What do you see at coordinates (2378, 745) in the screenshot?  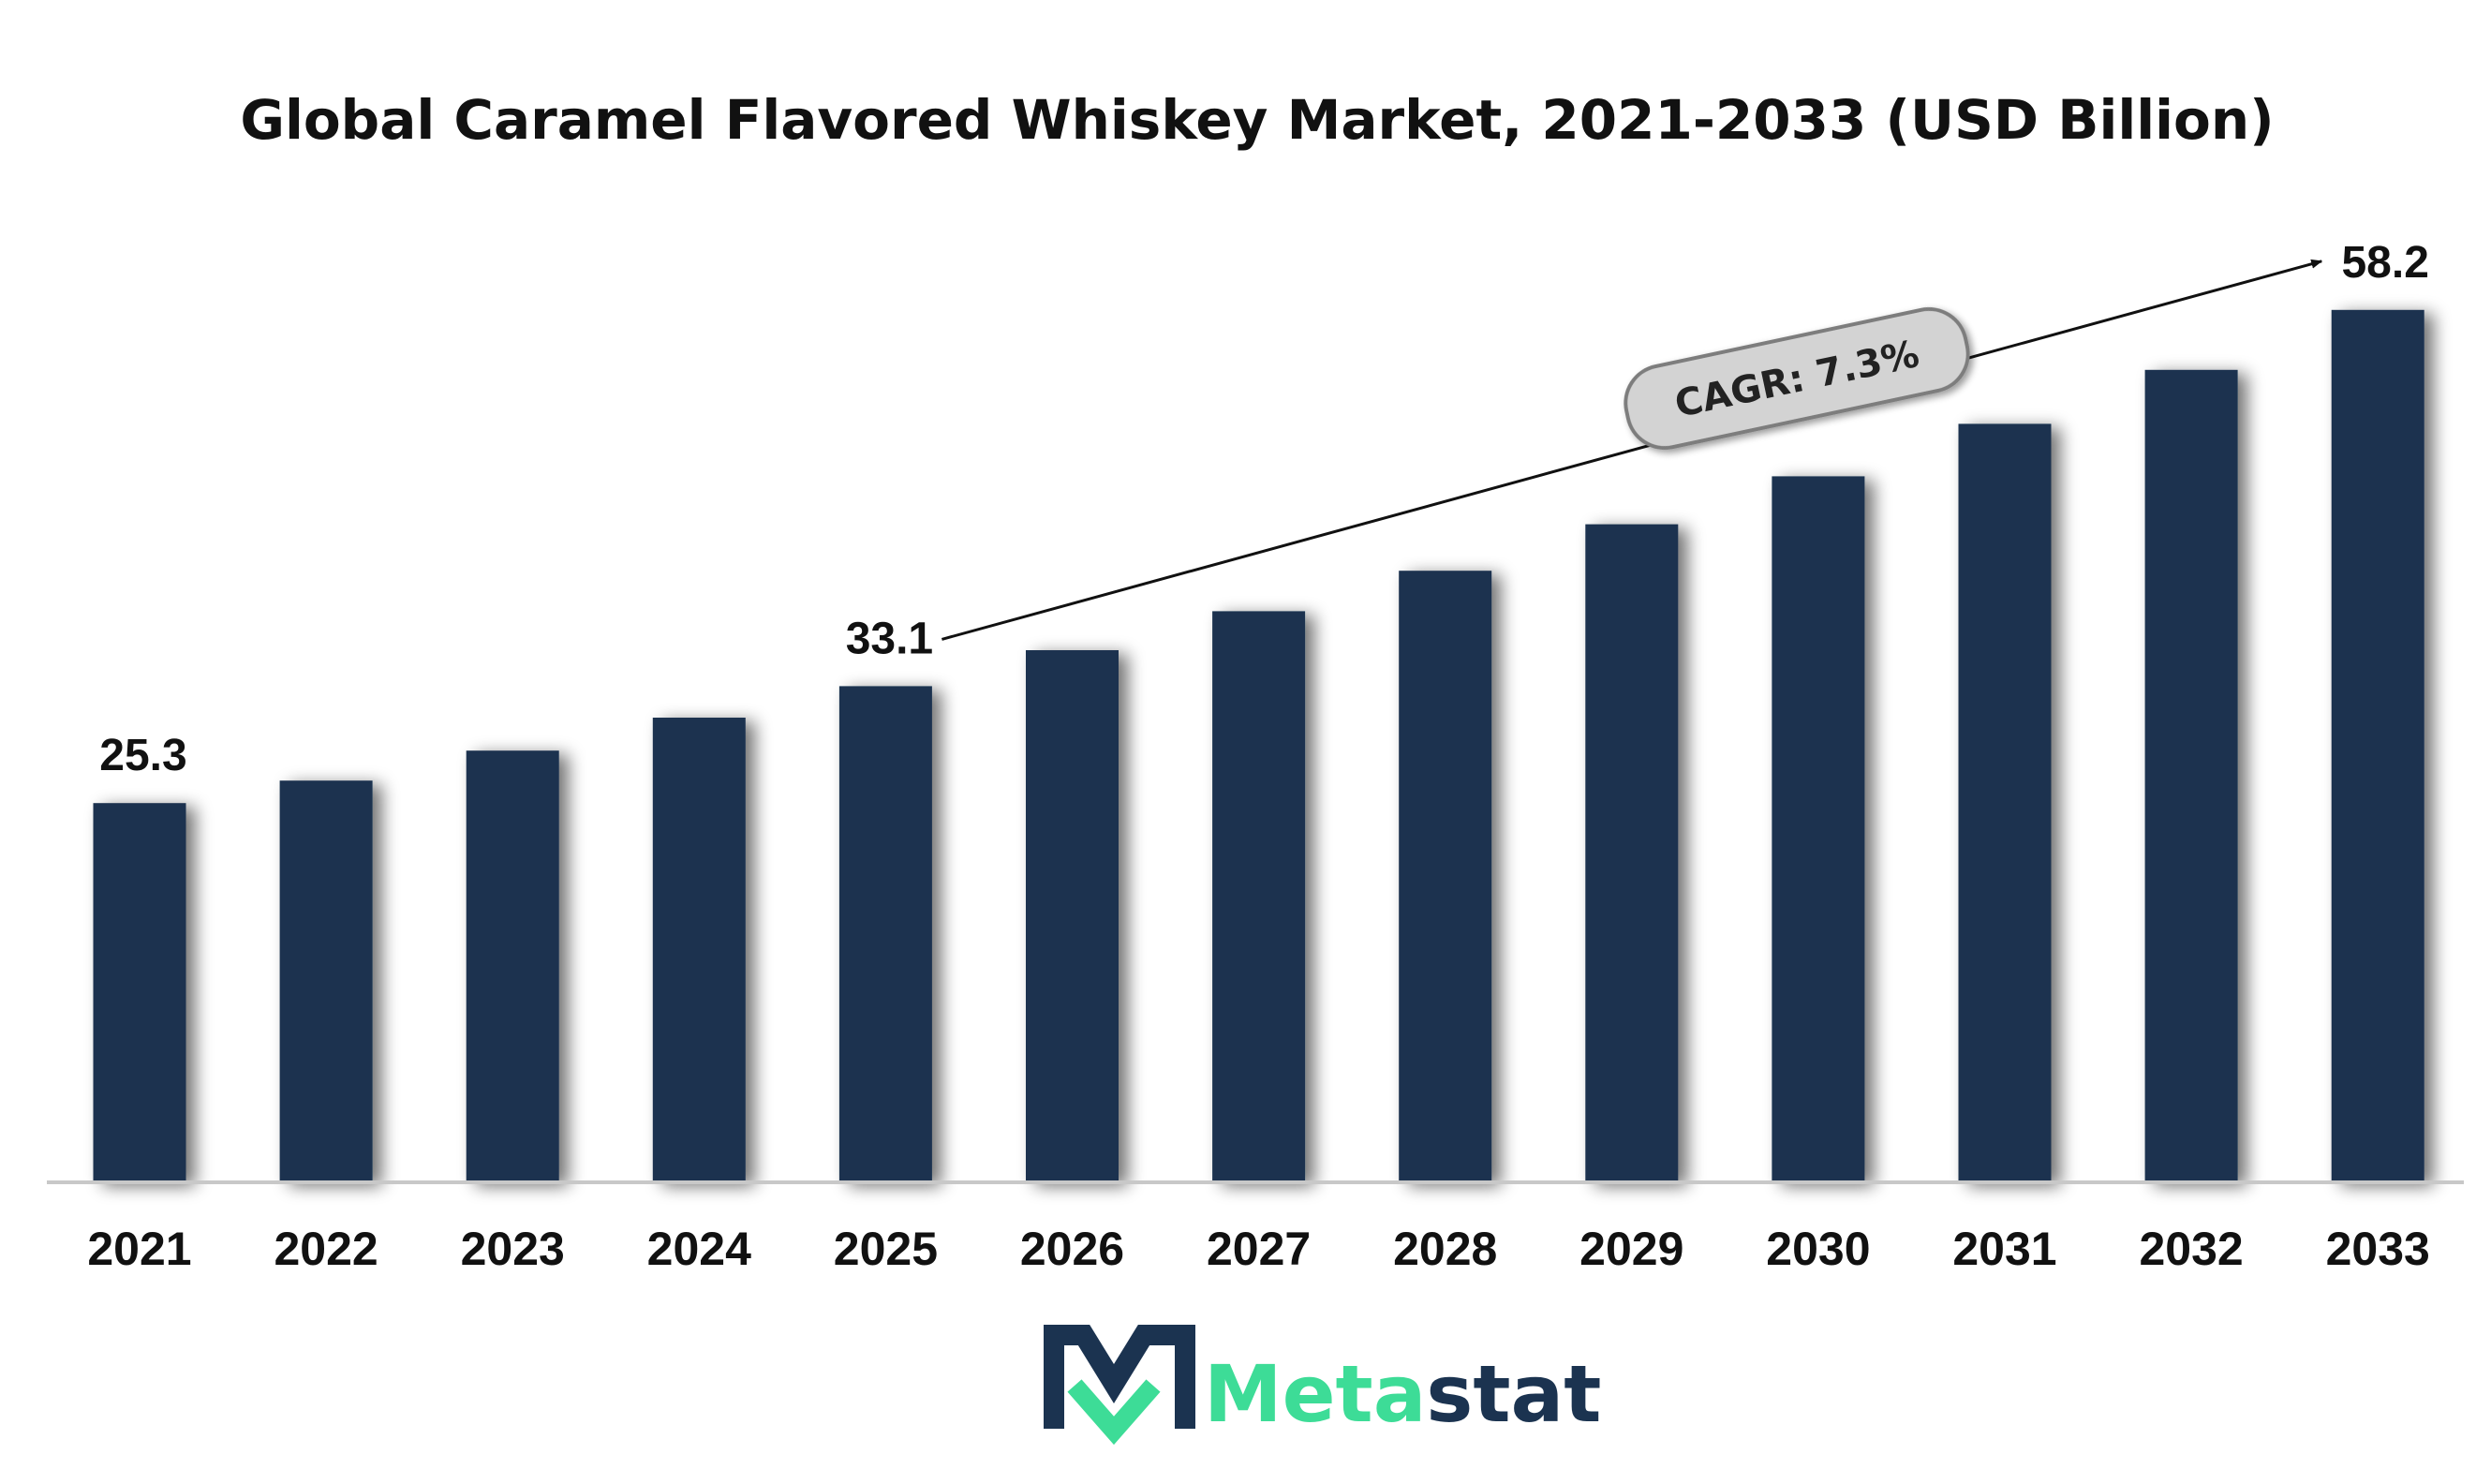 I see `bar-2033` at bounding box center [2378, 745].